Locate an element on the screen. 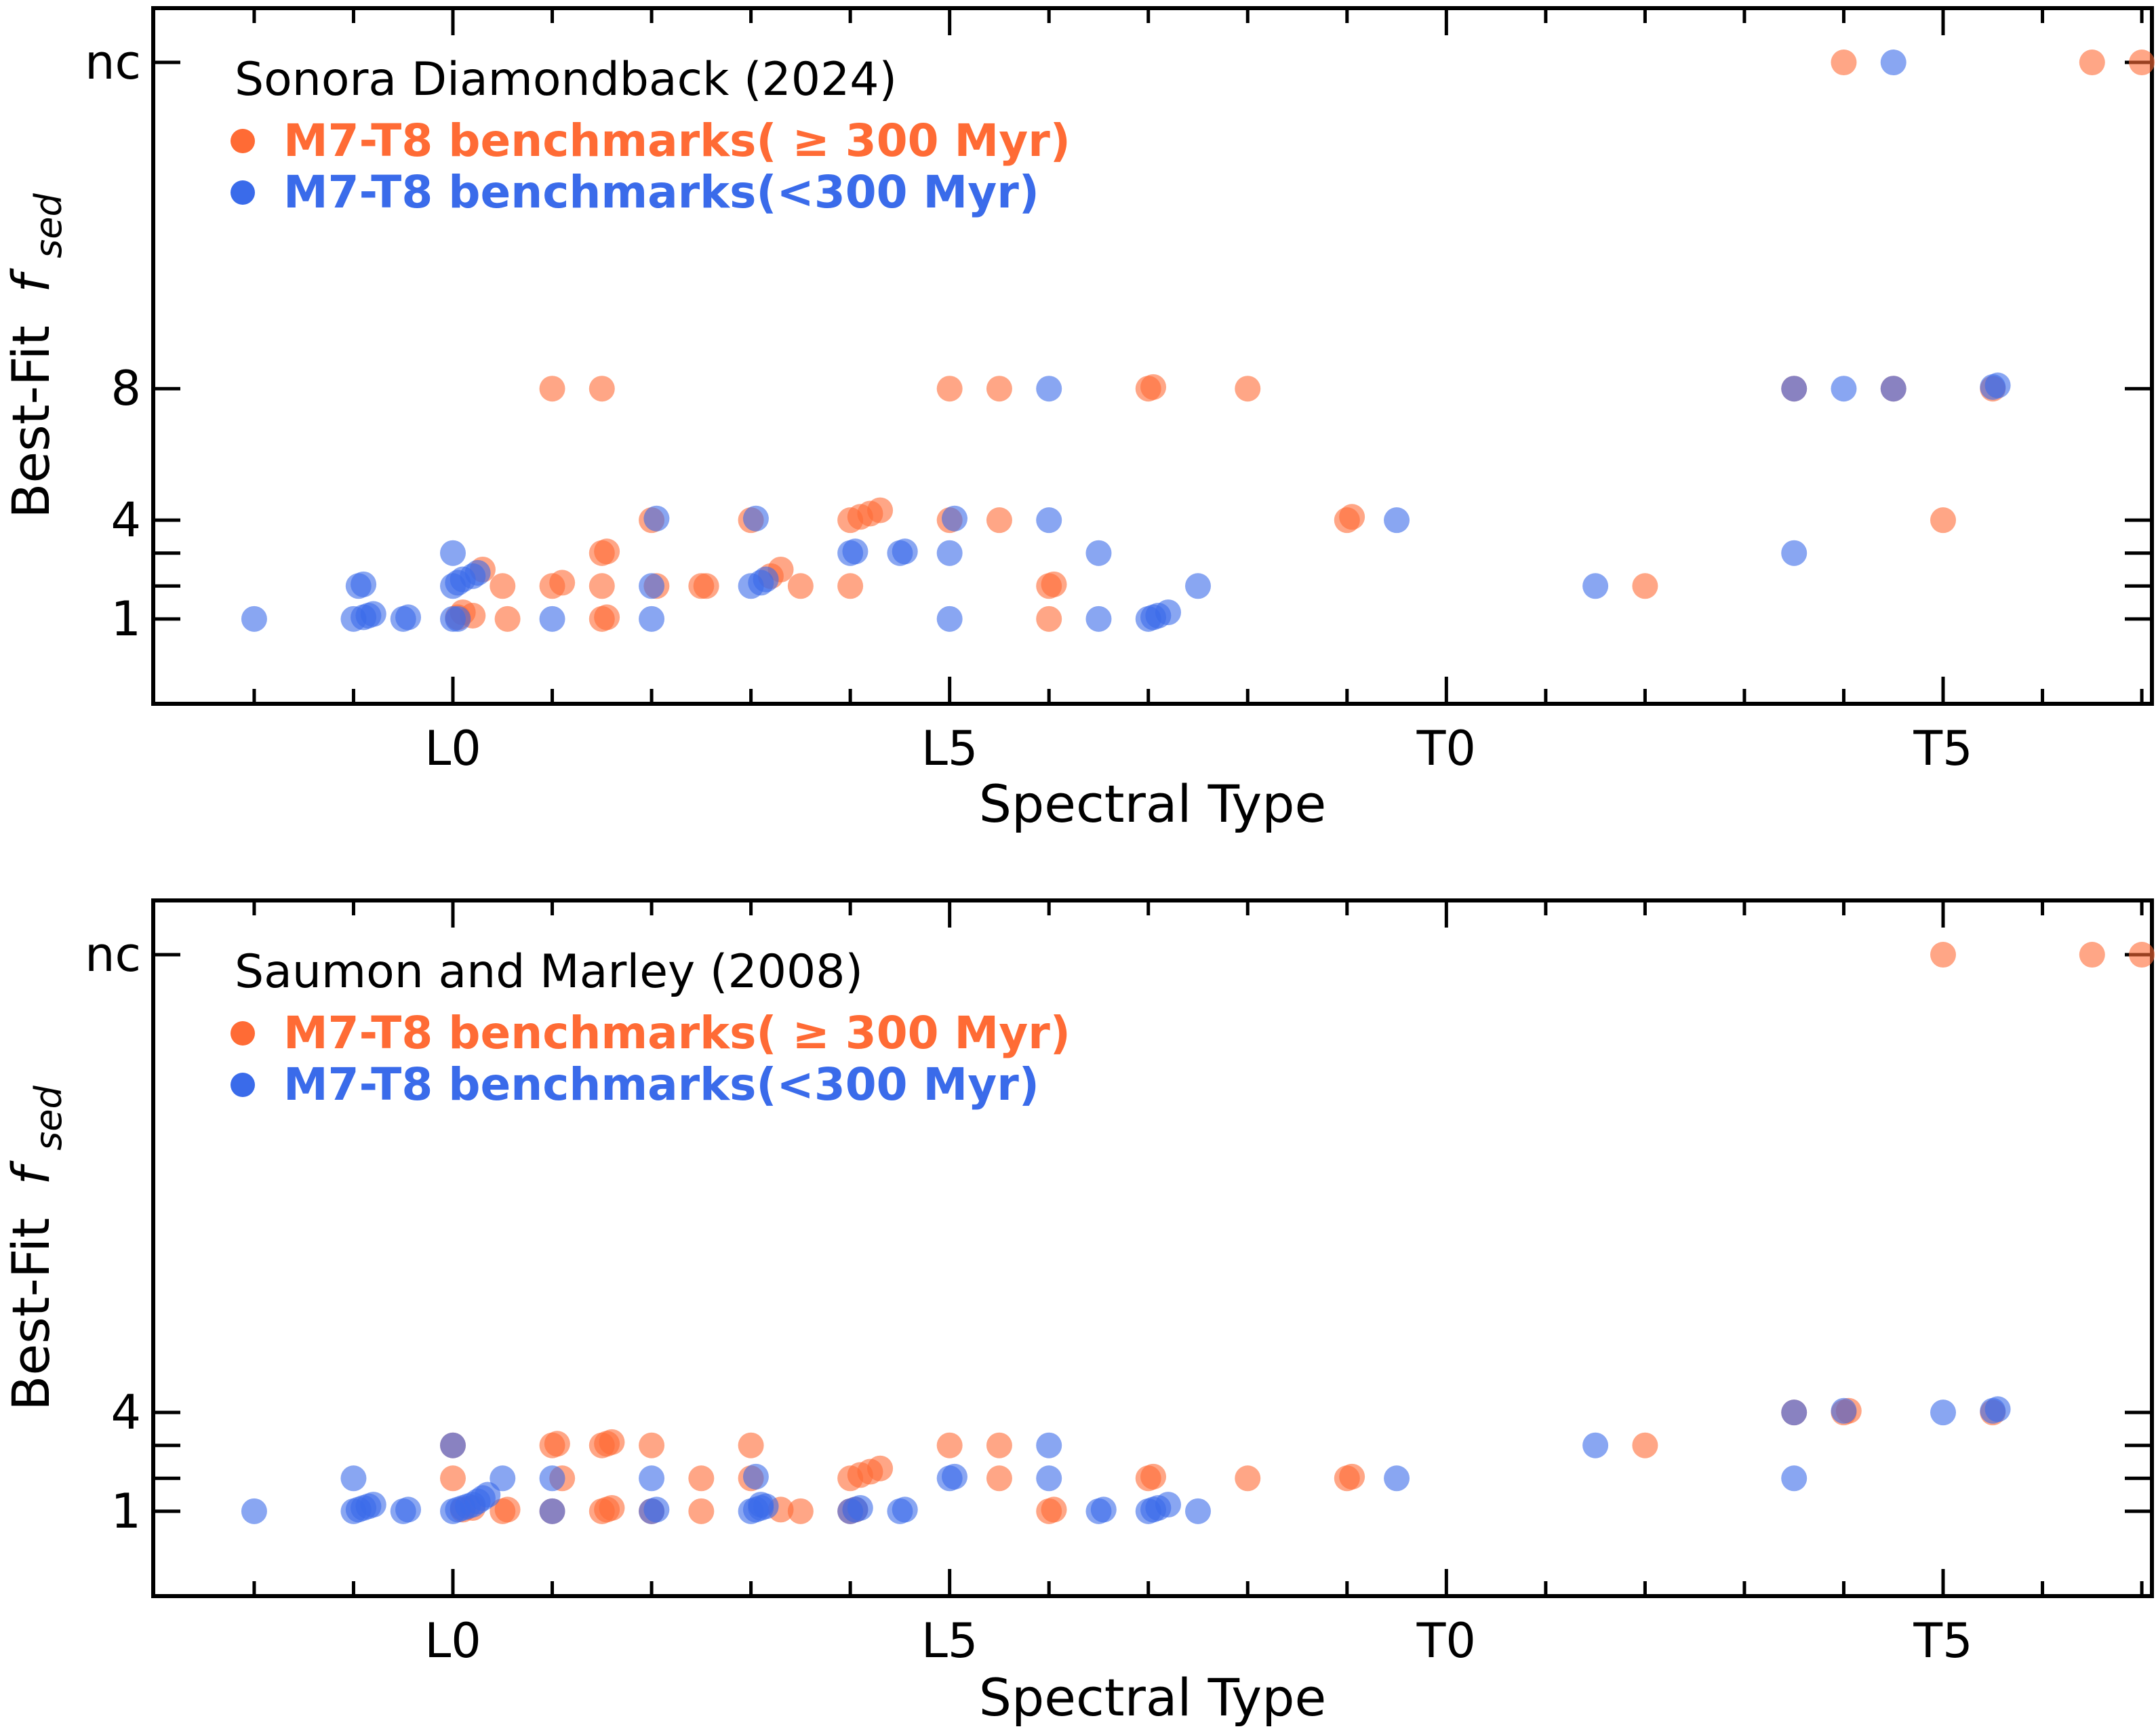  x-tick-label: T0 is located at coordinates (1446, 748).